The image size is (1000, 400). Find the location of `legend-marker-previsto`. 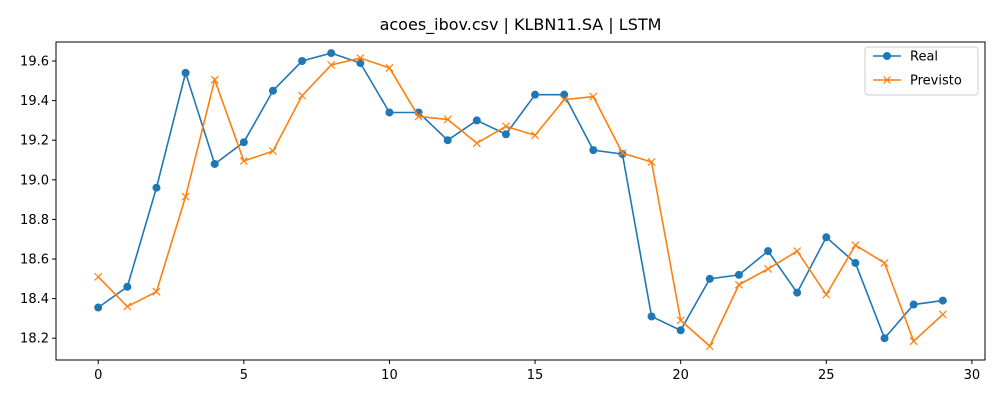

legend-marker-previsto is located at coordinates (887, 80).